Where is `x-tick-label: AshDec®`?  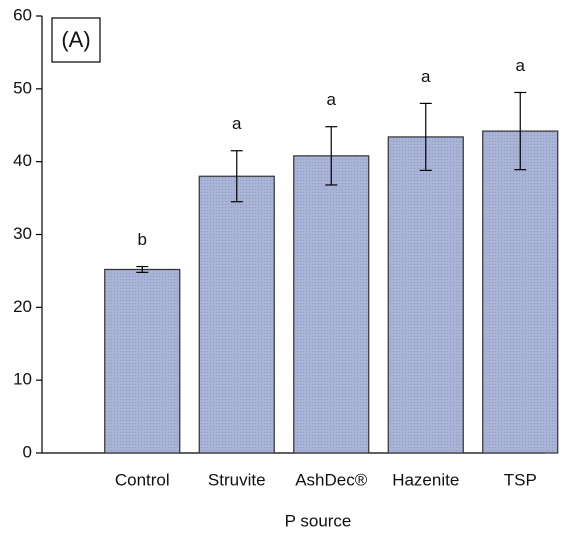 x-tick-label: AshDec® is located at coordinates (331, 479).